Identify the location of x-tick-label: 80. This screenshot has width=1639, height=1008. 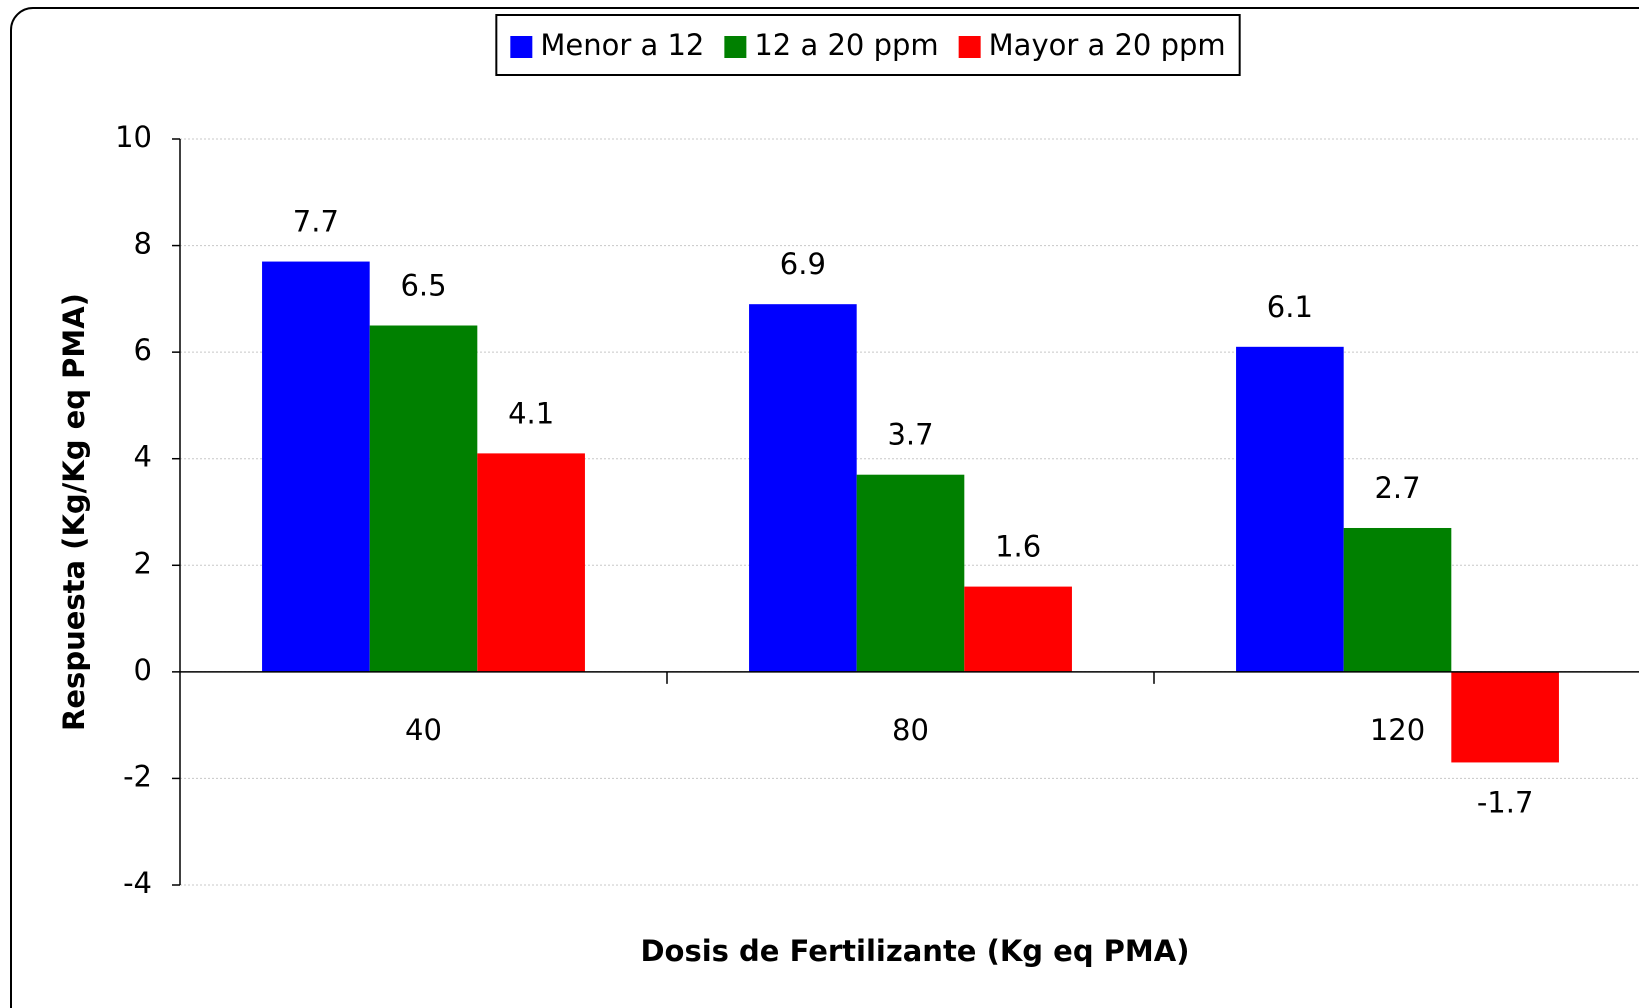
(910, 730).